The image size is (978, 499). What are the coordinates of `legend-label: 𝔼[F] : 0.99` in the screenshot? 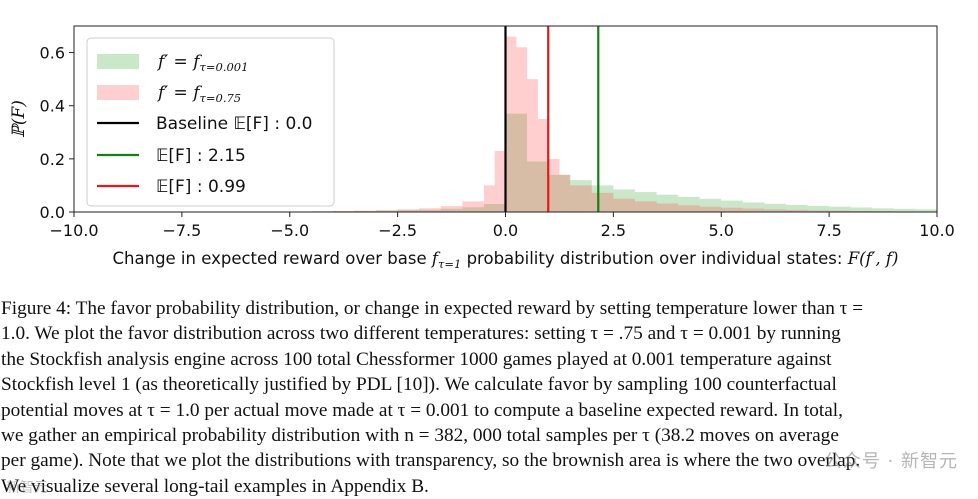 It's located at (201, 187).